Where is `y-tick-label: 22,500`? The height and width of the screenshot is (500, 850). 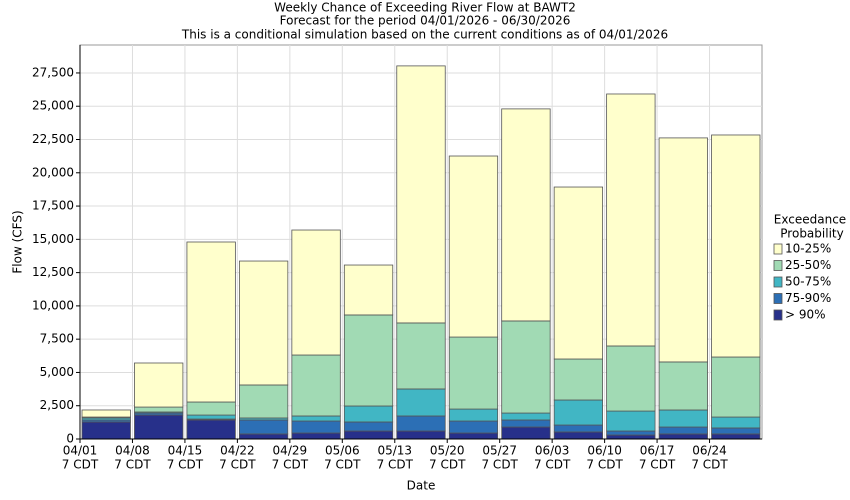
y-tick-label: 22,500 is located at coordinates (53, 139).